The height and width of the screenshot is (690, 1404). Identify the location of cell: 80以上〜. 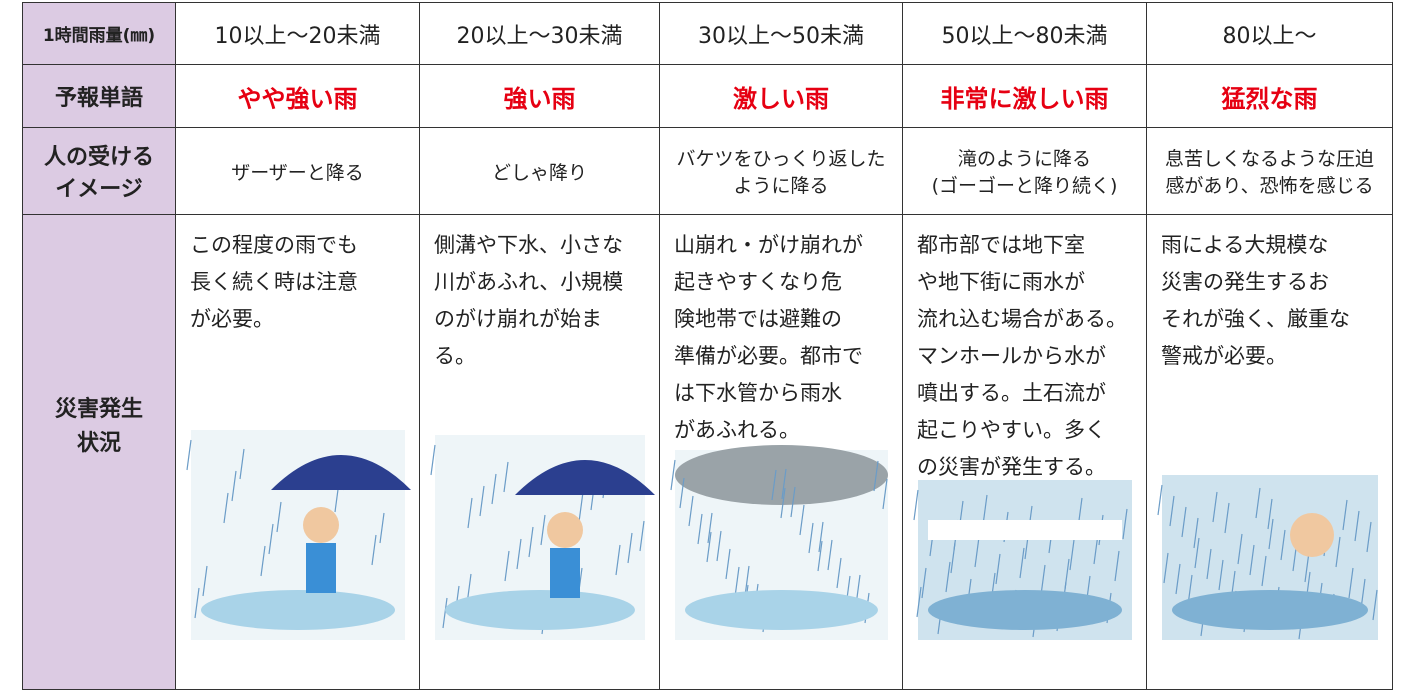
(1270, 33).